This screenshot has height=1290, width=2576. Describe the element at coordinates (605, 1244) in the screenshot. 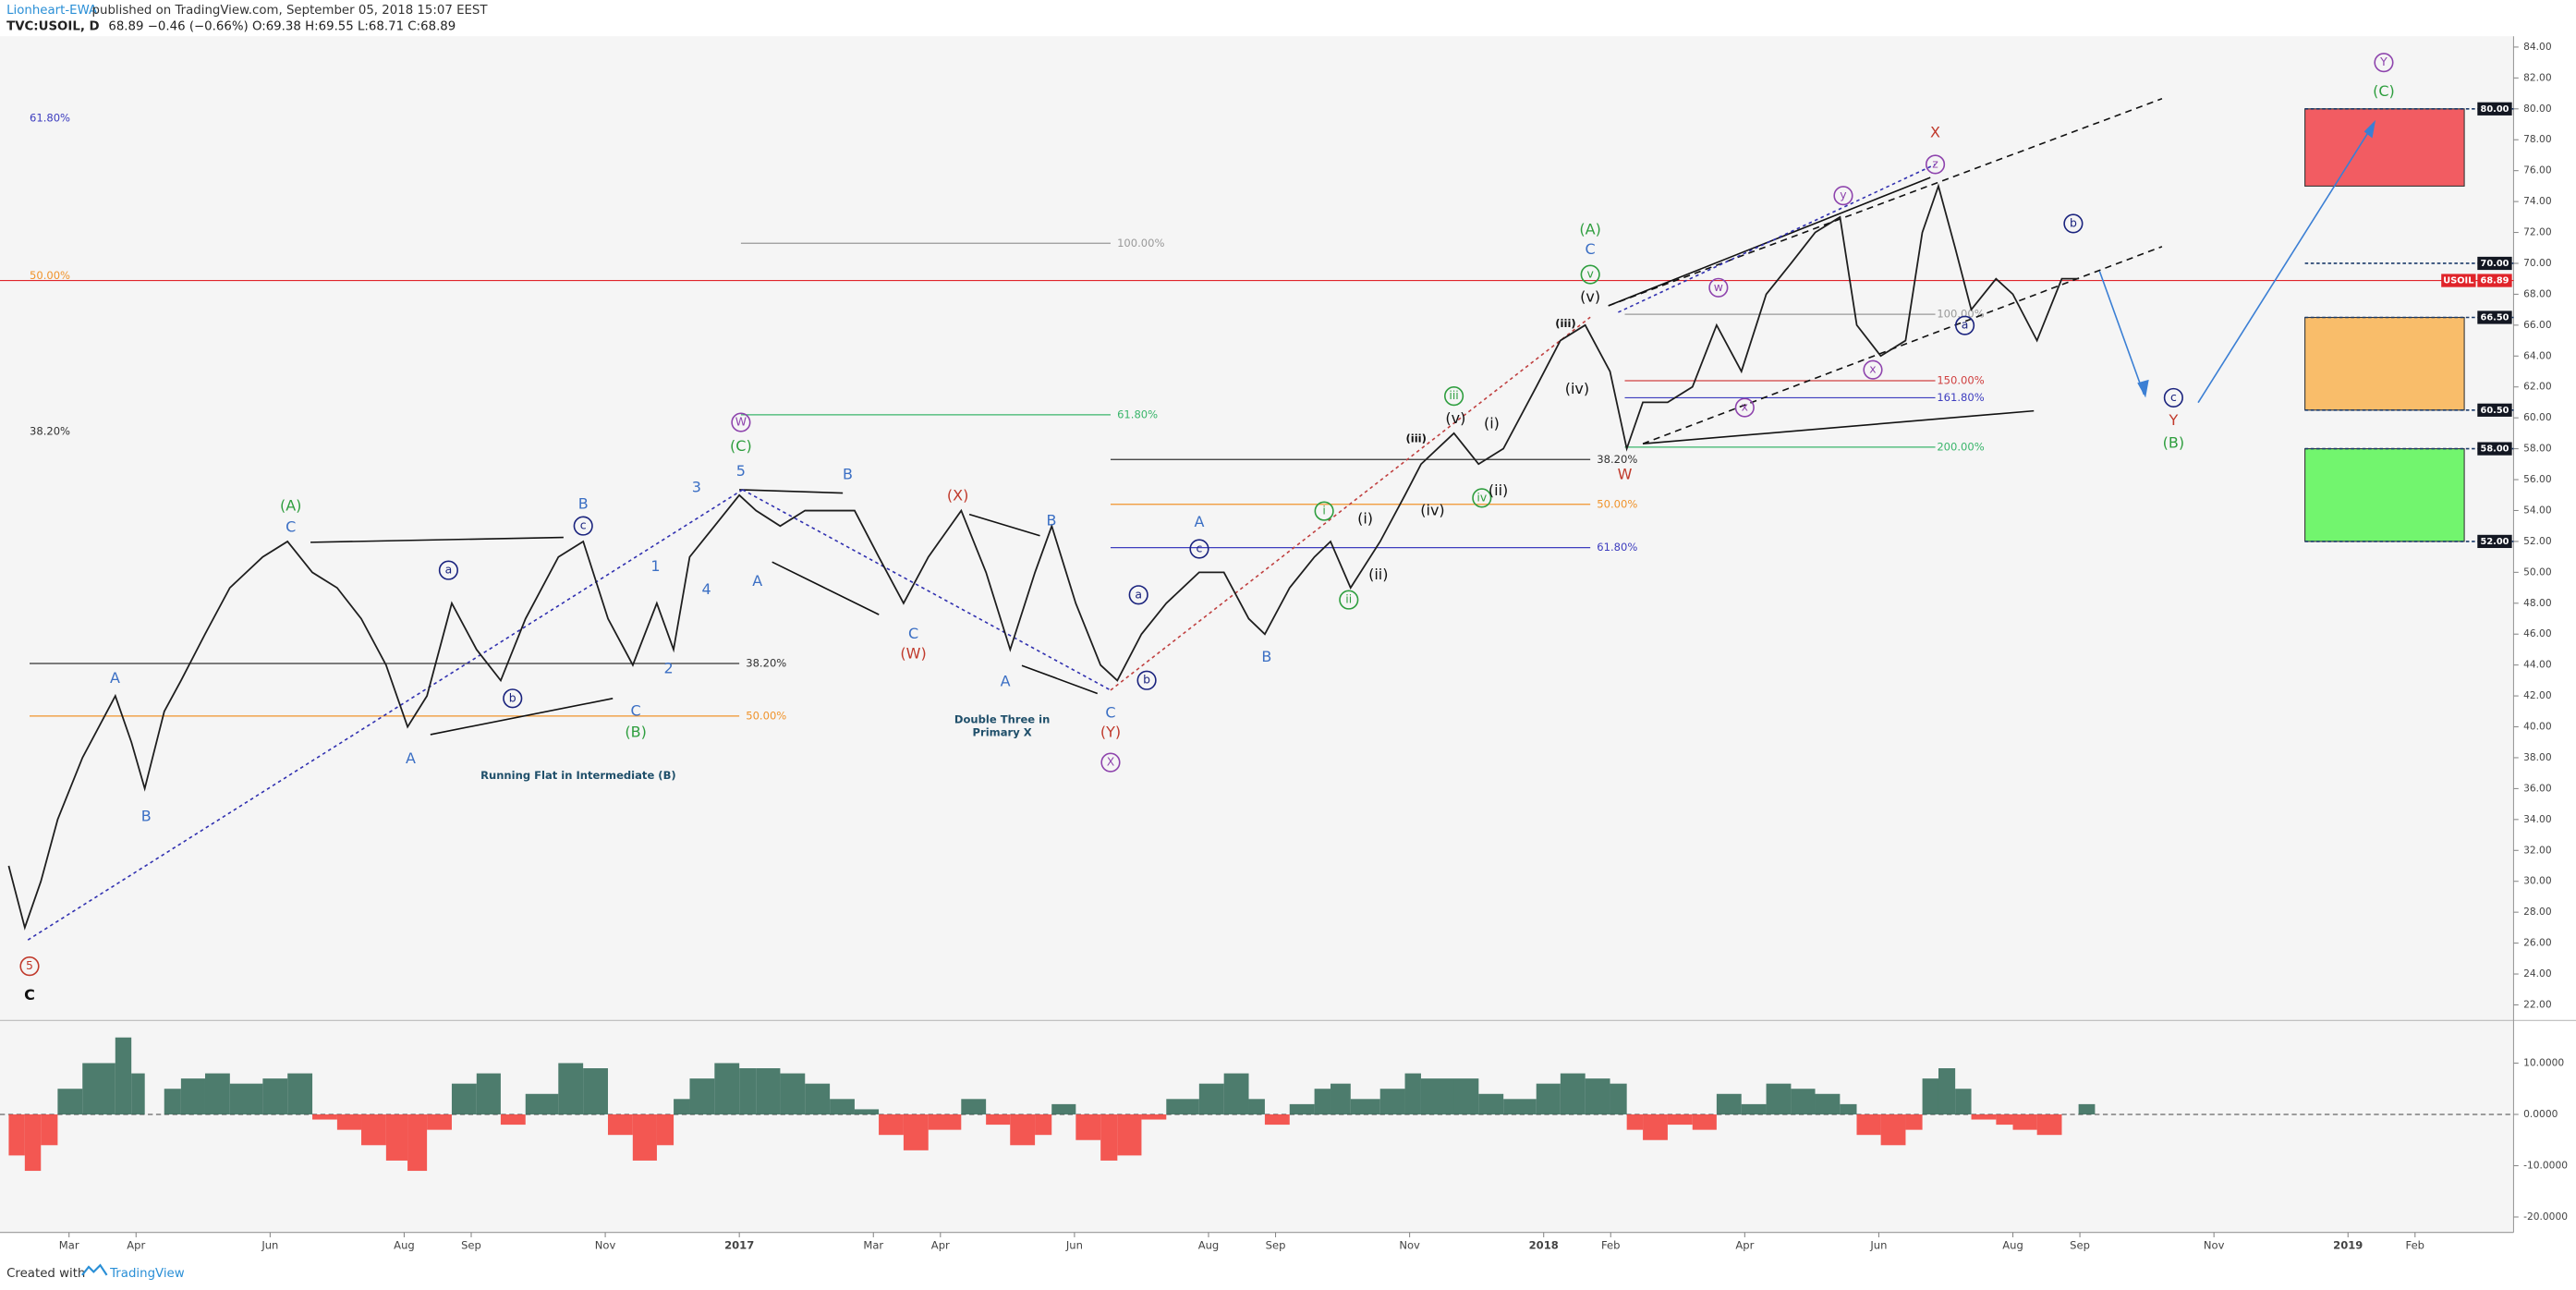

I see `x-tick-label: Nov` at that location.